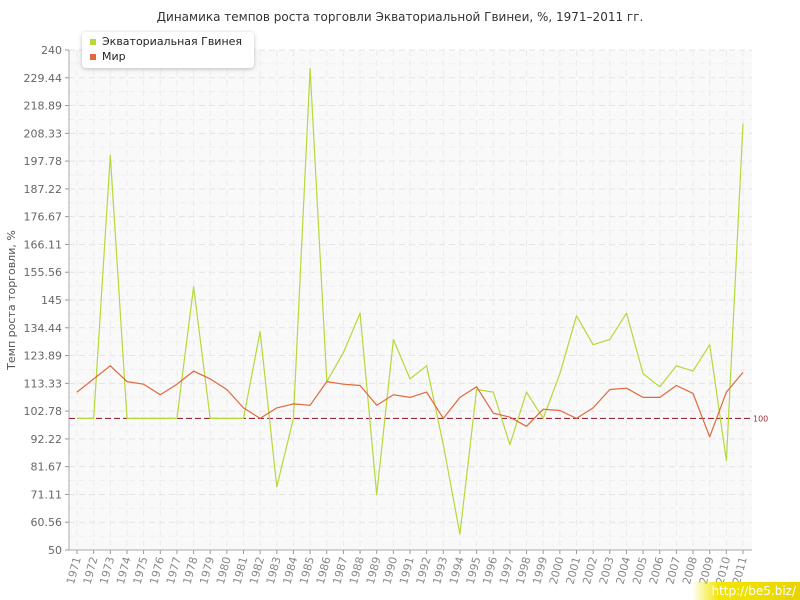 The width and height of the screenshot is (800, 600). What do you see at coordinates (114, 56) in the screenshot?
I see `legend-label: Мир` at bounding box center [114, 56].